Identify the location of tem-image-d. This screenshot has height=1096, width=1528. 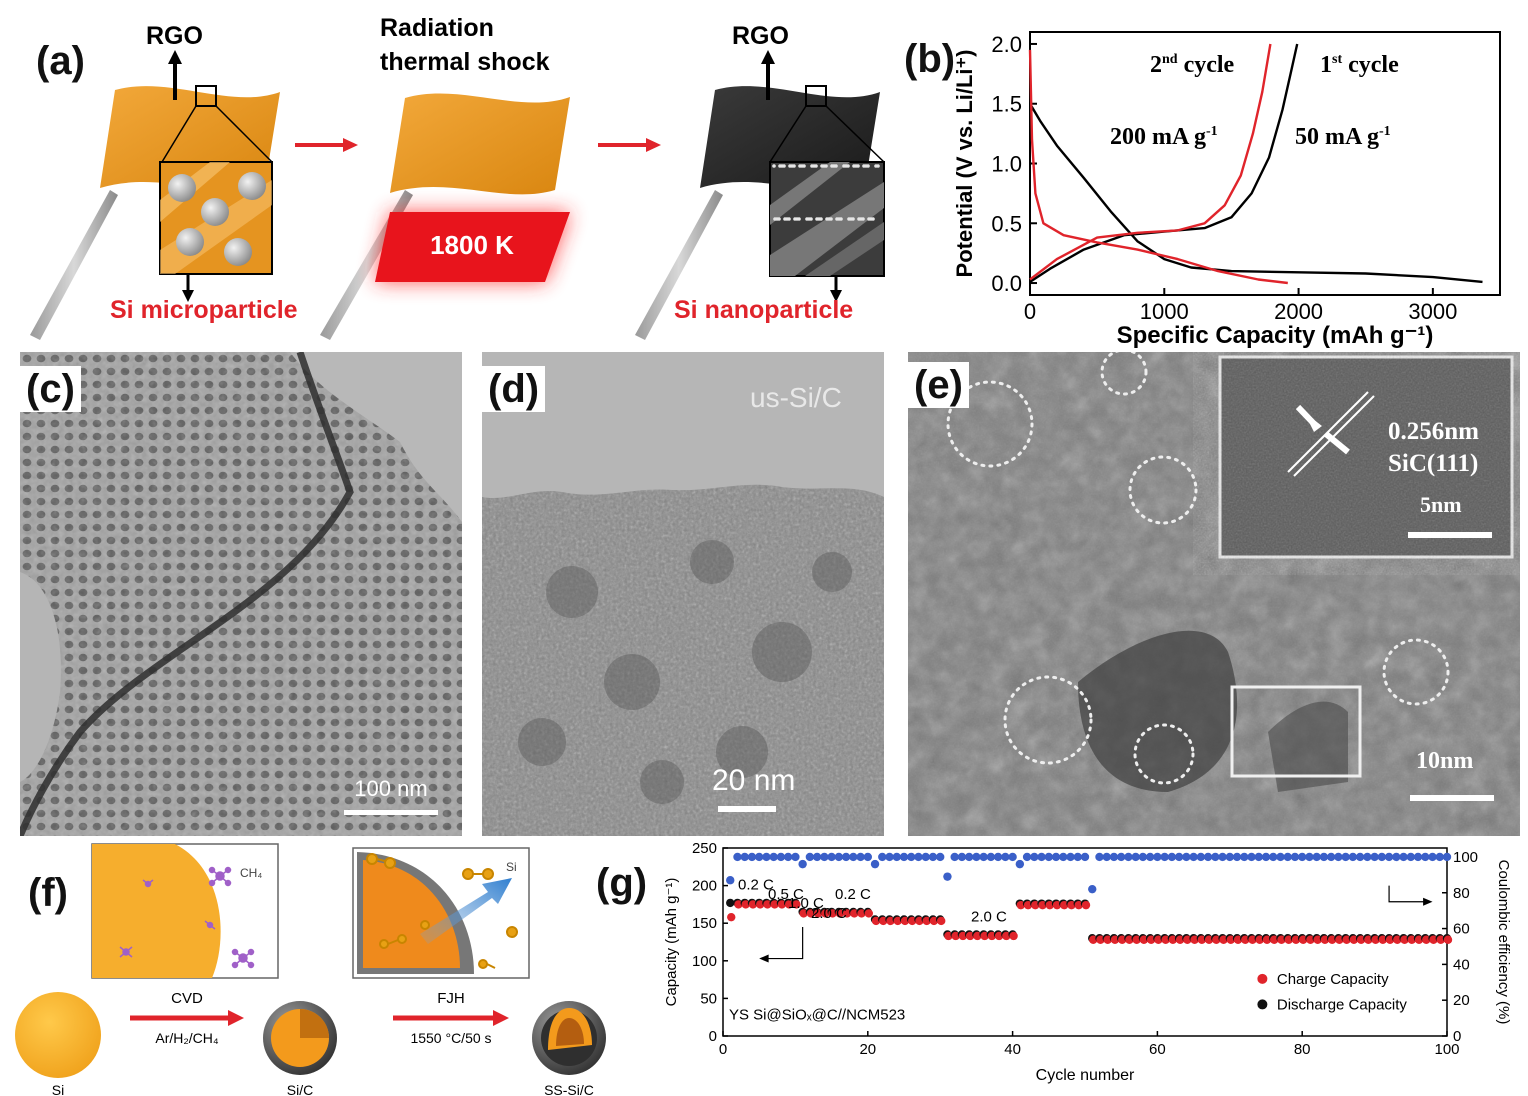
(683, 594).